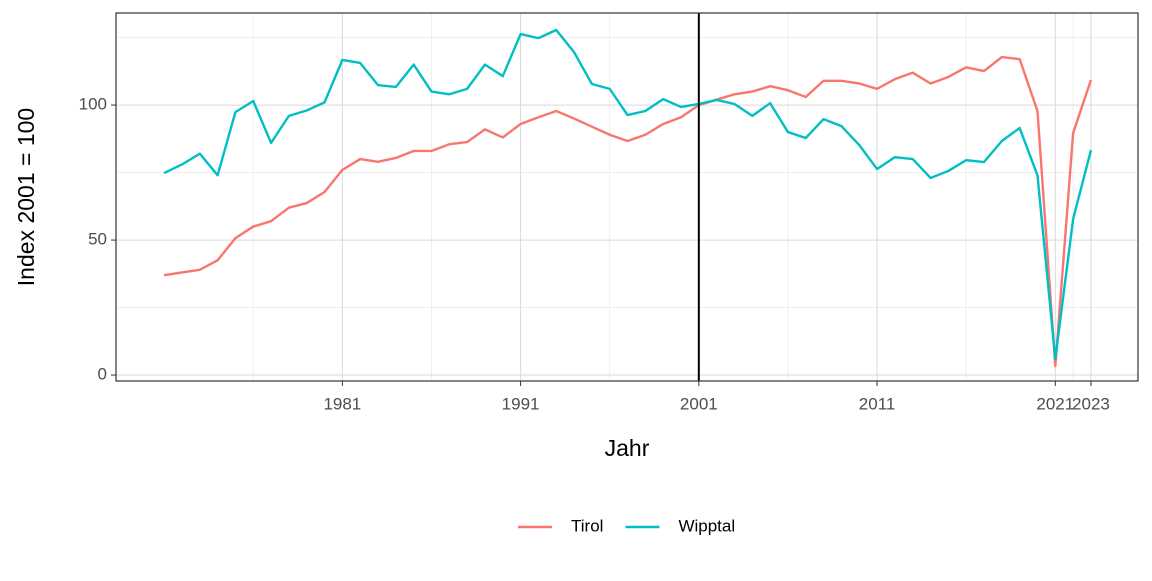 This screenshot has height=581, width=1152. Describe the element at coordinates (1091, 403) in the screenshot. I see `x-tick-label: 2023` at that location.